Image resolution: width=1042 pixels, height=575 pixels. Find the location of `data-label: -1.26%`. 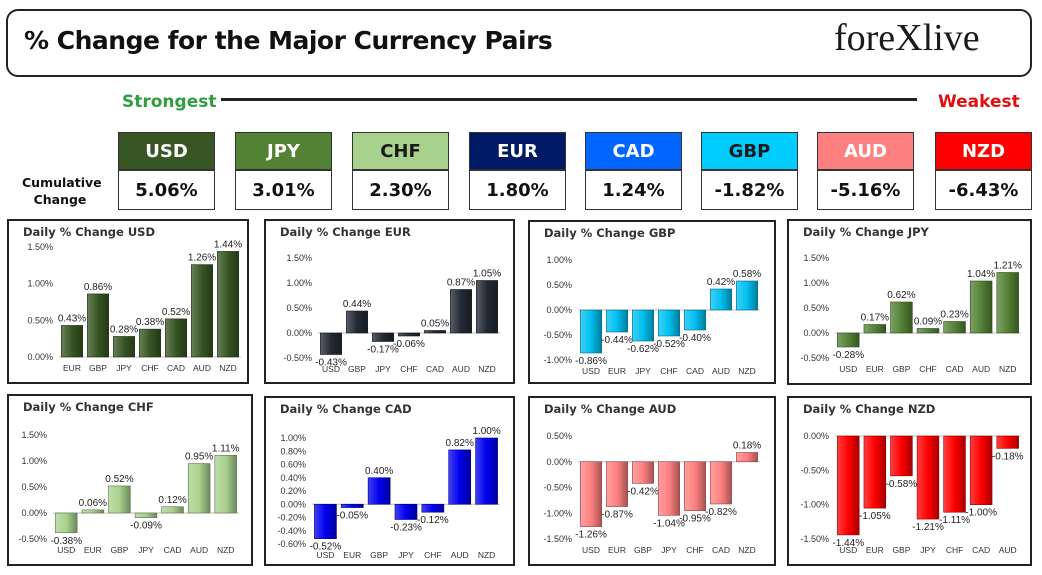

data-label: -1.26% is located at coordinates (591, 535).